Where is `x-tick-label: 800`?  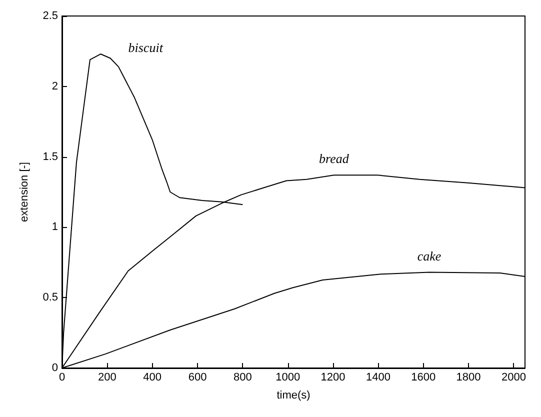
x-tick-label: 800 is located at coordinates (243, 378).